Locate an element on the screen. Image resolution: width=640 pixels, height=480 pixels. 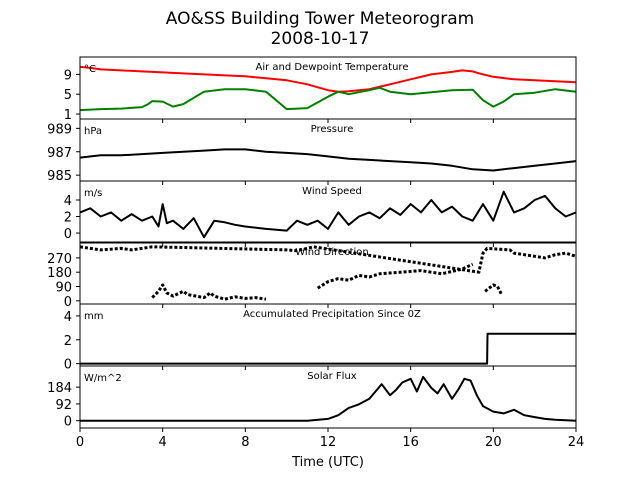
y-tick-label-solar-flux: 0 is located at coordinates (68, 422).